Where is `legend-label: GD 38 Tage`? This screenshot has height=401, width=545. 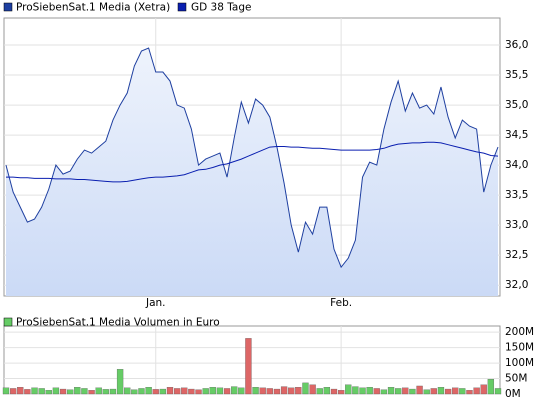
legend-label: GD 38 Tage is located at coordinates (221, 8).